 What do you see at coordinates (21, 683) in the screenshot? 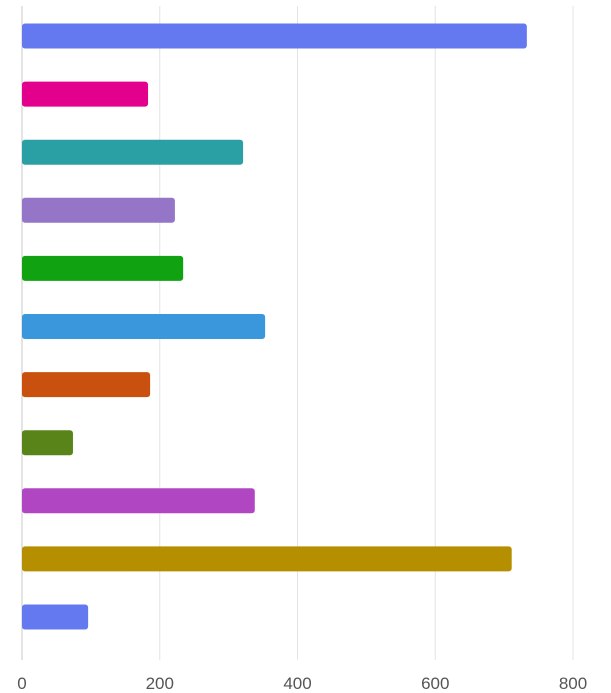
I see `x-tick-label: 0` at bounding box center [21, 683].